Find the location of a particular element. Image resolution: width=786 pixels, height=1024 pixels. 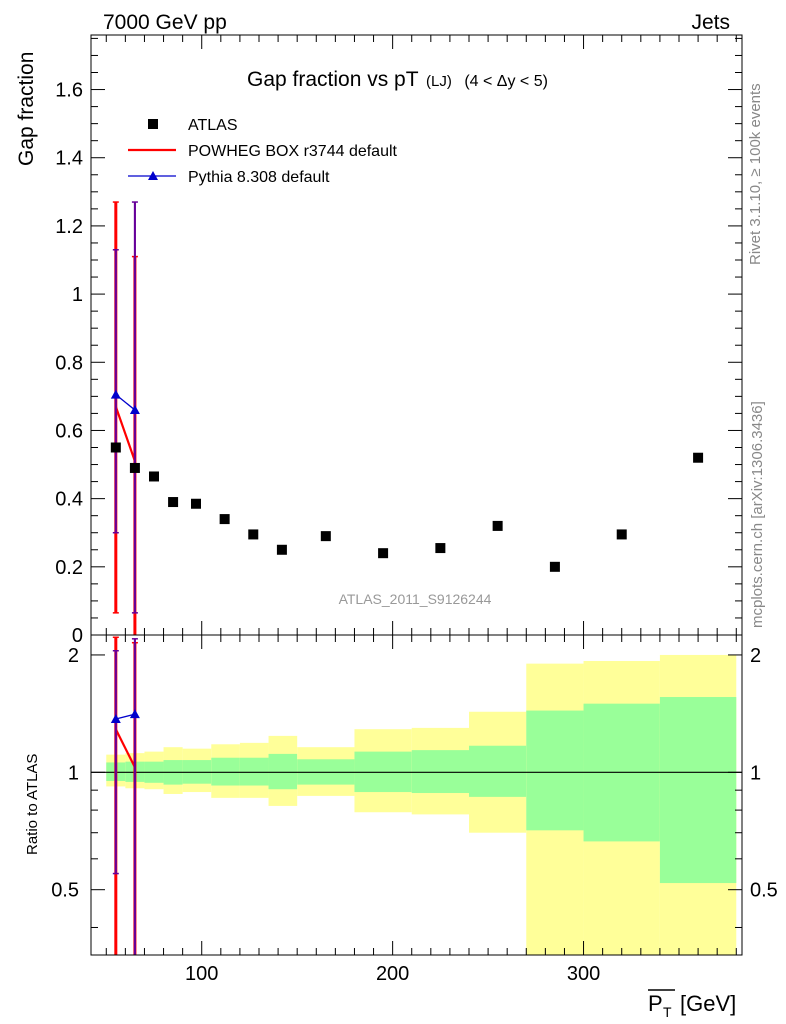

chart-title-main: Gap fraction vs pT is located at coordinates (333, 79).